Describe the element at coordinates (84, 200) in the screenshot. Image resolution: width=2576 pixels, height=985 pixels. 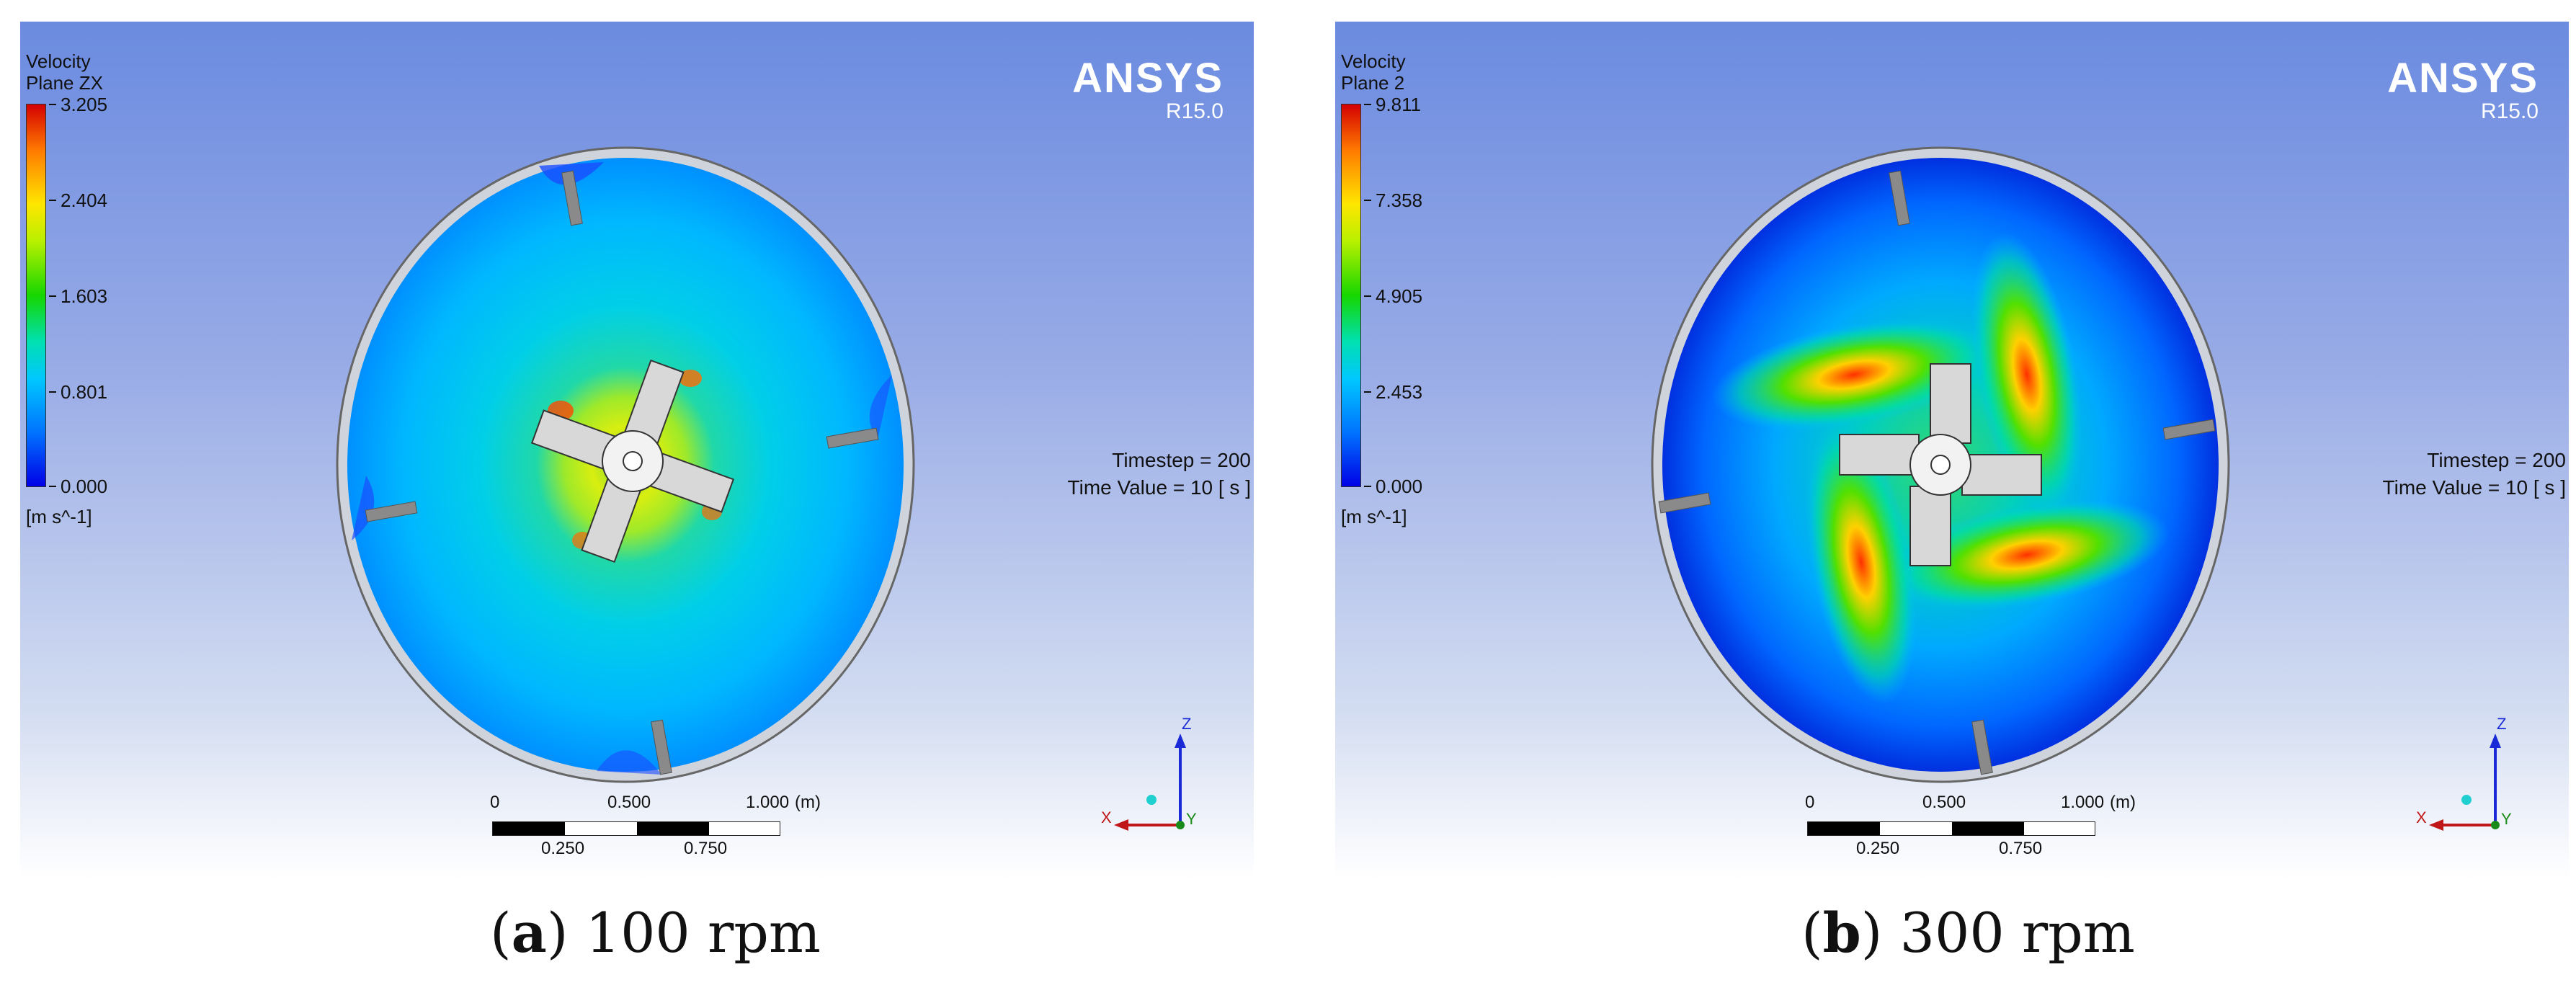
I see `colorbar-tick-label: 2.404` at that location.